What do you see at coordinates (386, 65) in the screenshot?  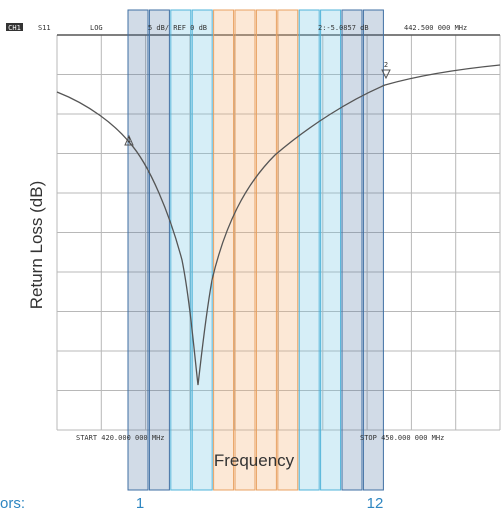 I see `marker-label: 2` at bounding box center [386, 65].